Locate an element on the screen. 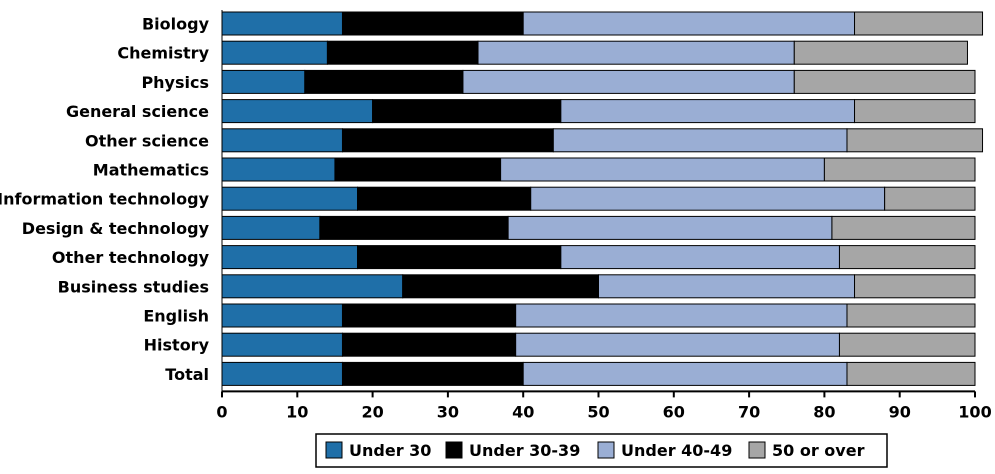 The image size is (995, 474). x-tick-label: 20 is located at coordinates (372, 411).